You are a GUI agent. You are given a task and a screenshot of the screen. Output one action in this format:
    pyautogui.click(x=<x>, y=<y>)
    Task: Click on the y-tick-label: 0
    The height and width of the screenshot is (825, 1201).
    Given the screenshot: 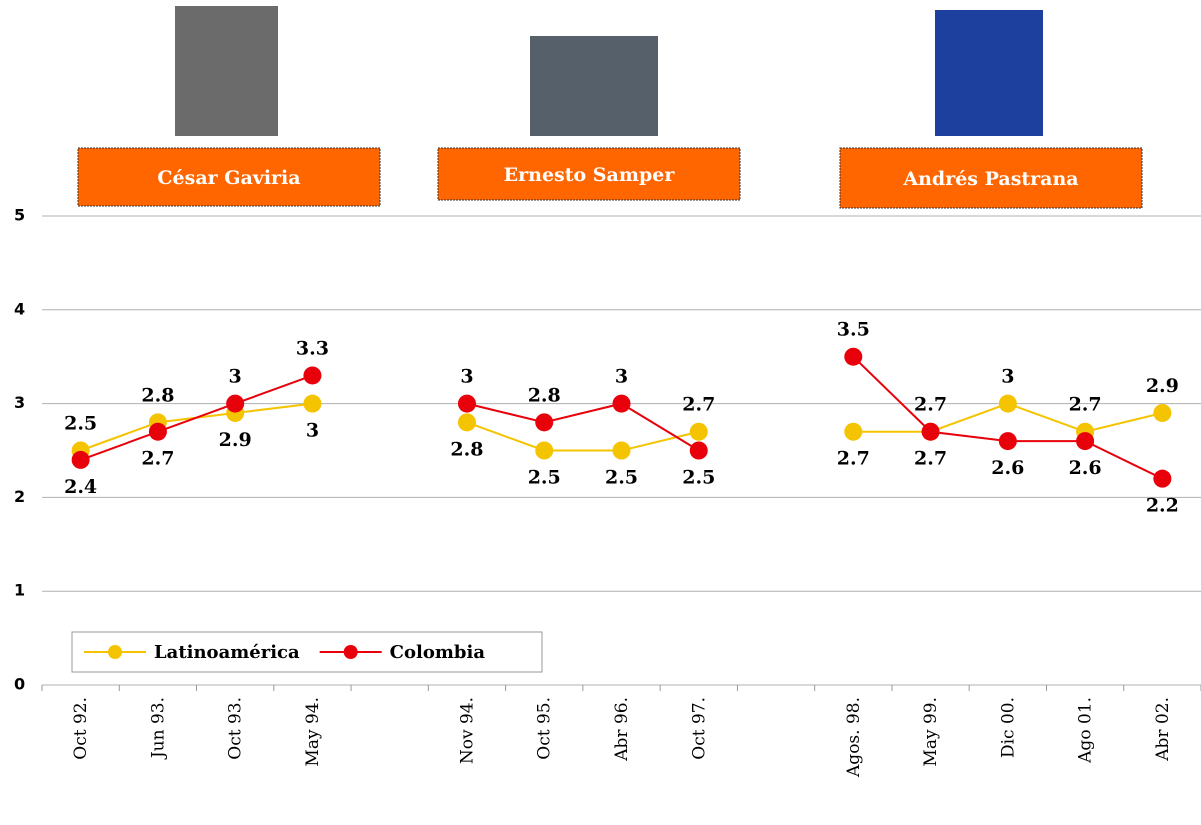 What is the action you would take?
    pyautogui.click(x=19, y=684)
    